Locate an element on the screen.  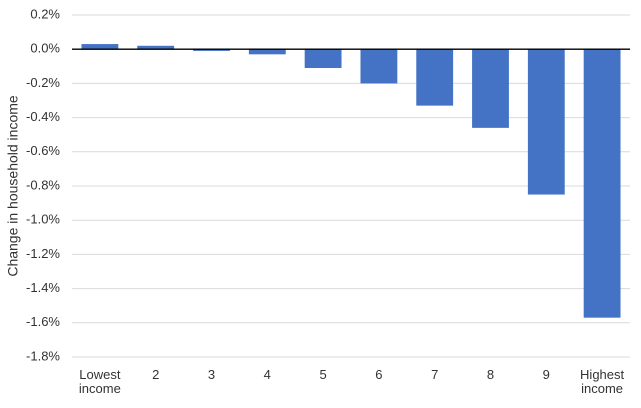
x-tick-label: 9 is located at coordinates (546, 374).